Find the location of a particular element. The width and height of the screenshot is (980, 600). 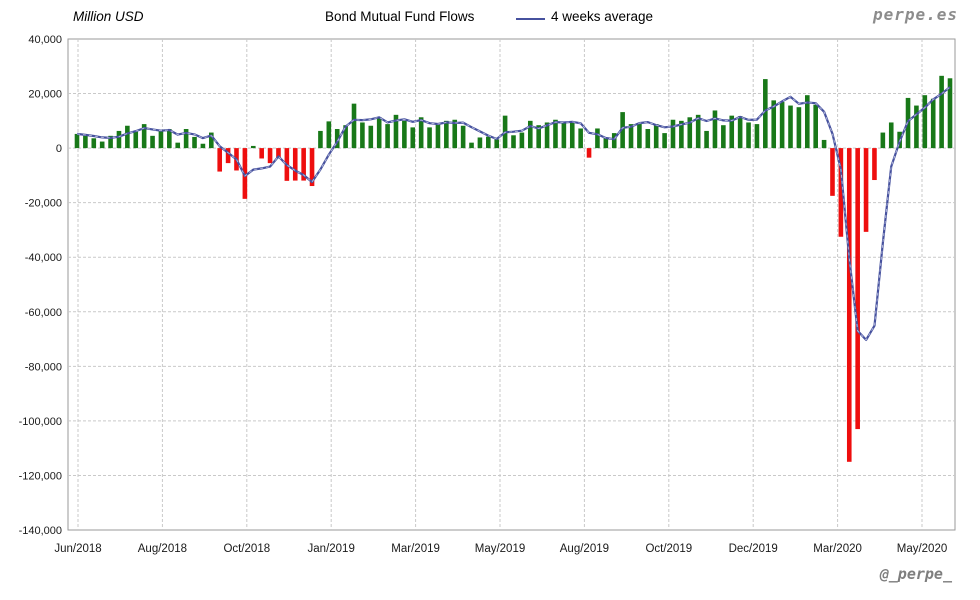

x-tick-label: Oct/2019 is located at coordinates (668, 549).